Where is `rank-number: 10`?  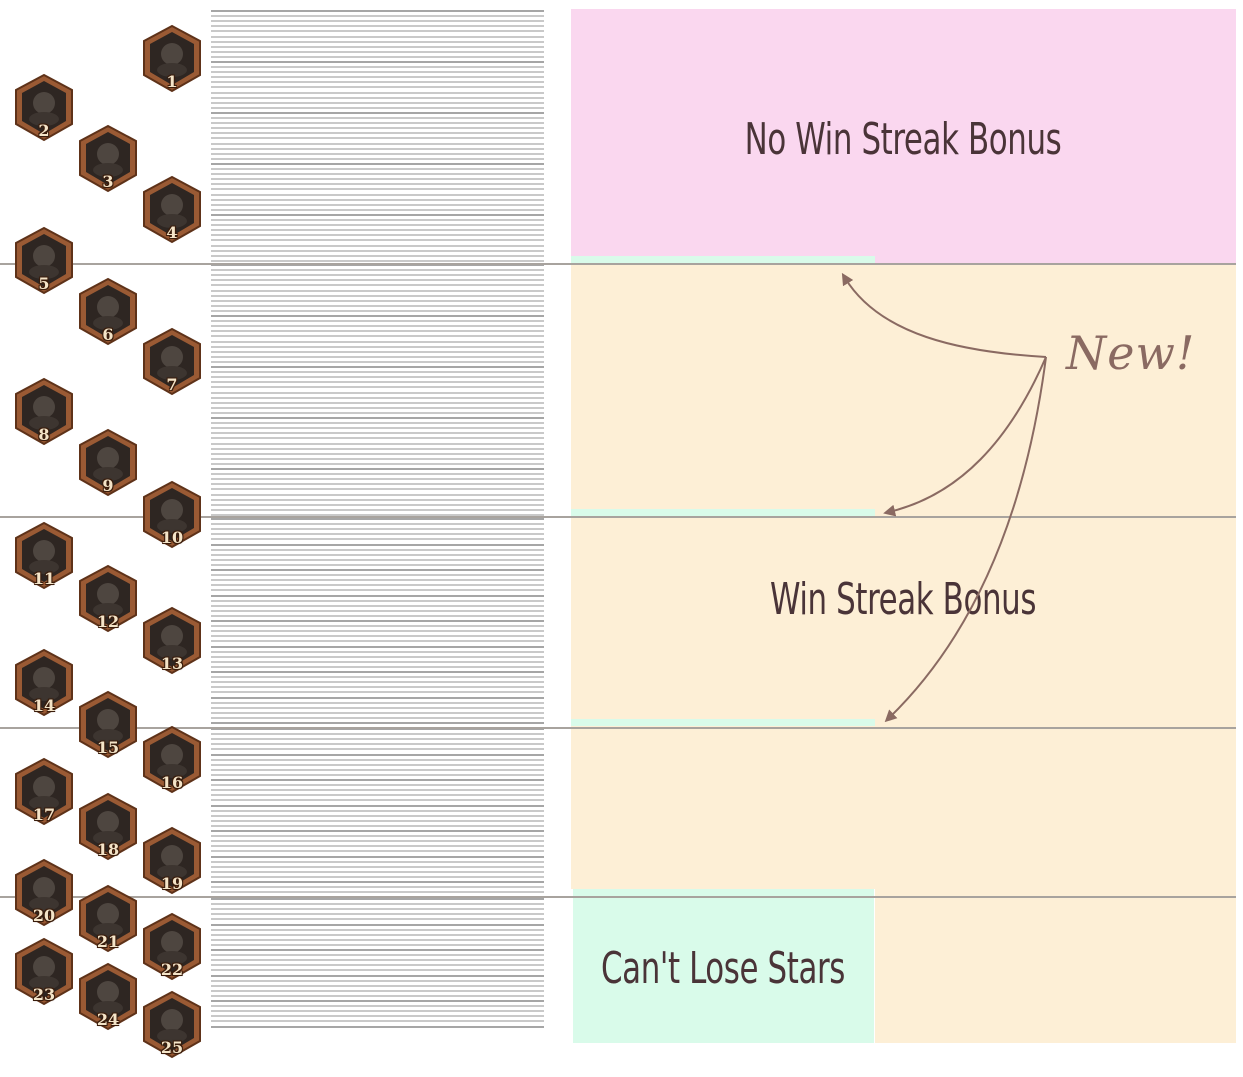 rank-number: 10 is located at coordinates (172, 537).